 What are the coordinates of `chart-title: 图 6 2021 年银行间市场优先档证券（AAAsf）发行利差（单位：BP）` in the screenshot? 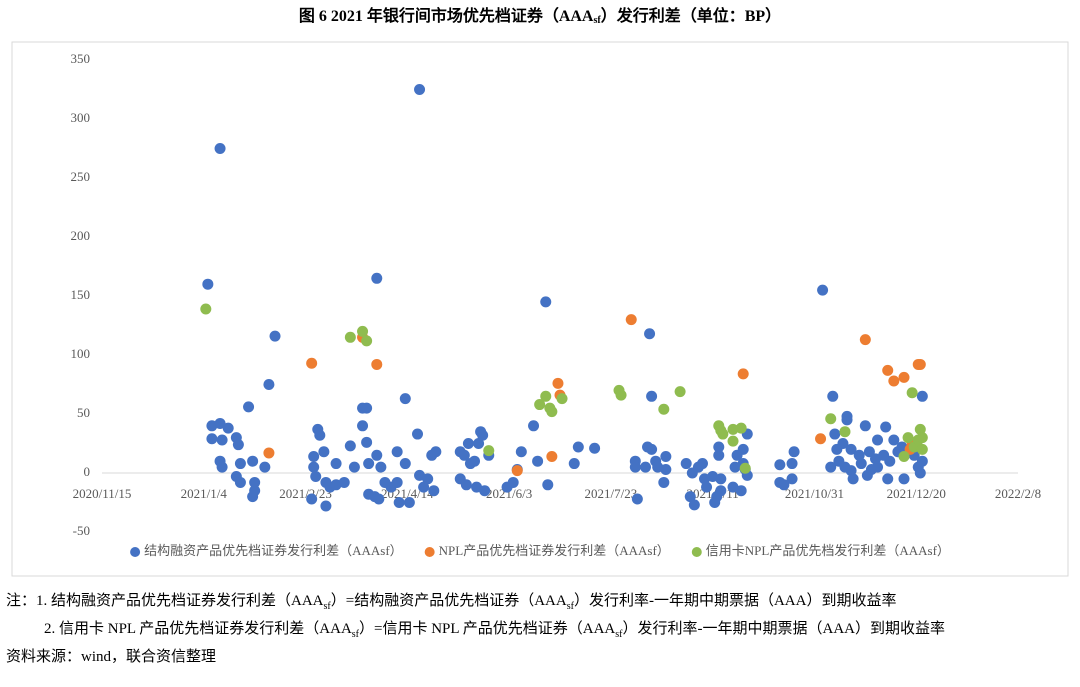 It's located at (540, 16).